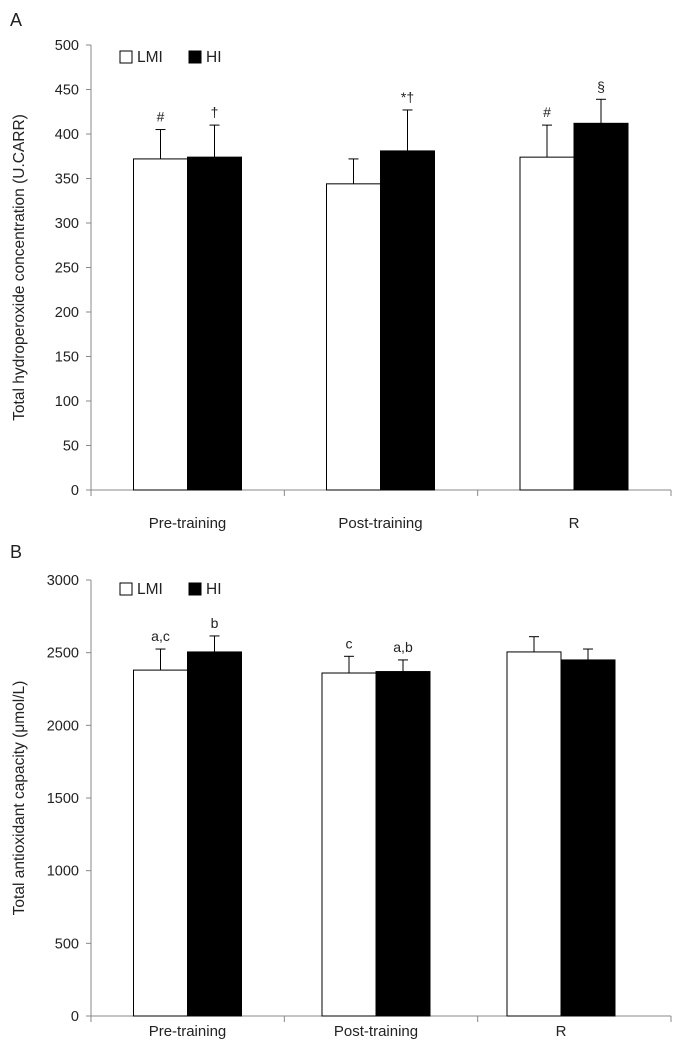 Image resolution: width=675 pixels, height=1044 pixels. I want to click on y-tick-label: 350, so click(67, 180).